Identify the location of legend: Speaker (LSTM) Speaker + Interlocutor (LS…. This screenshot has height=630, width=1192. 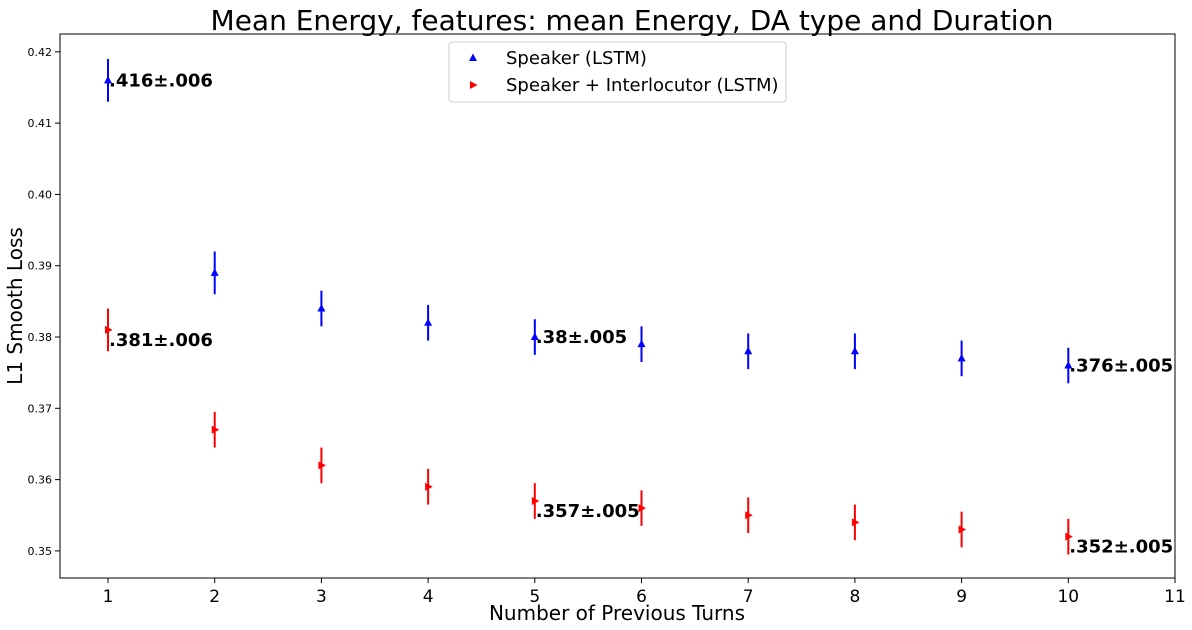
(617, 72).